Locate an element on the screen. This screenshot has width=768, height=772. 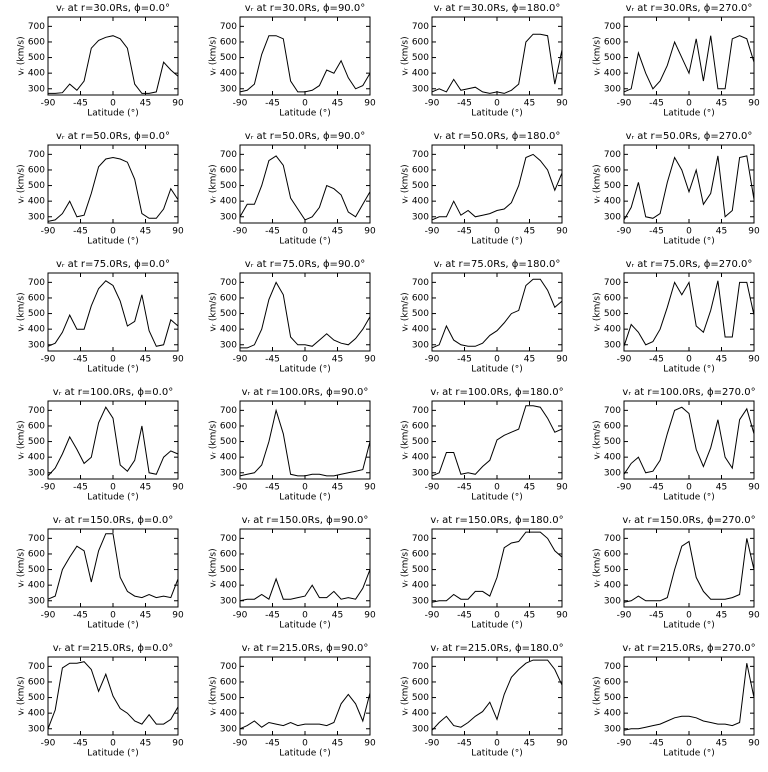
panel-title: vᵣ at r=50.0Rs, ϕ=180.0° is located at coordinates (497, 136).